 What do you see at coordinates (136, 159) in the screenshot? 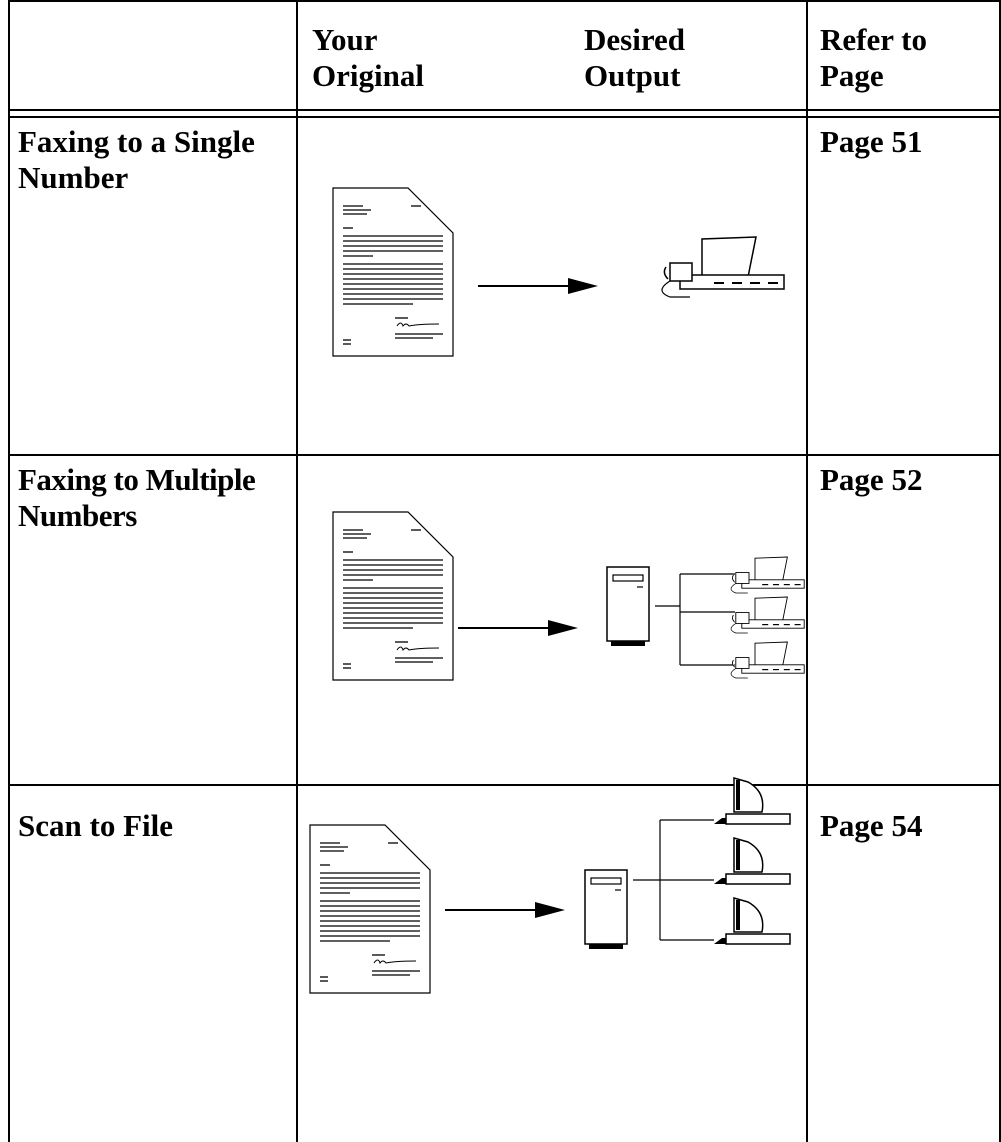
I see `task-label: Faxing to a Single Number` at bounding box center [136, 159].